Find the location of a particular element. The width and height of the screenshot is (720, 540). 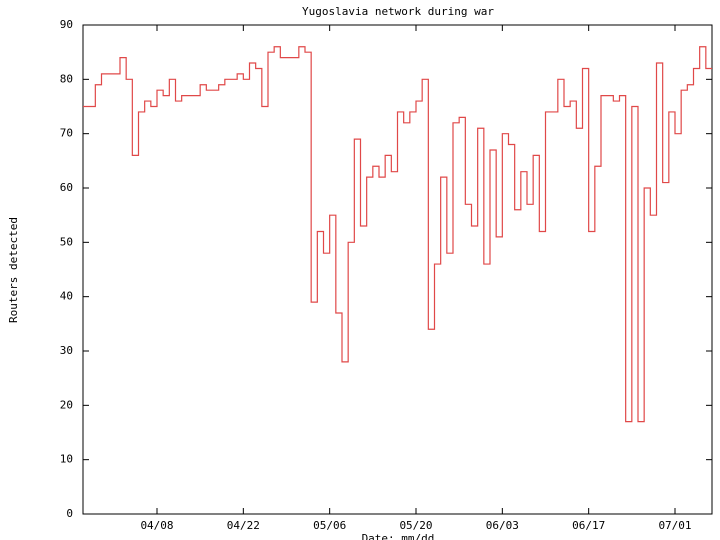

y-tick-label: 10 is located at coordinates (66, 459).